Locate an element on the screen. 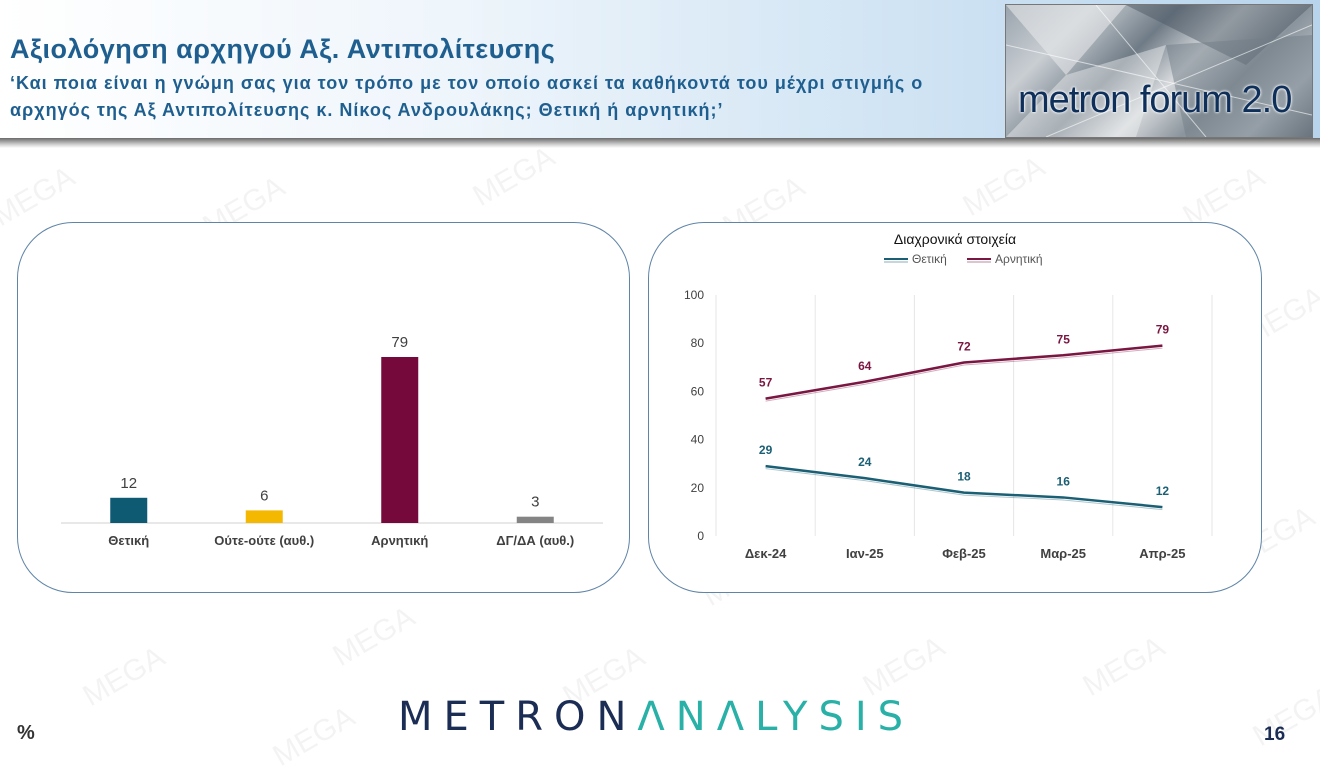  x-tick-label: ΔΓ/ΔΑ (αυθ.) is located at coordinates (535, 540).